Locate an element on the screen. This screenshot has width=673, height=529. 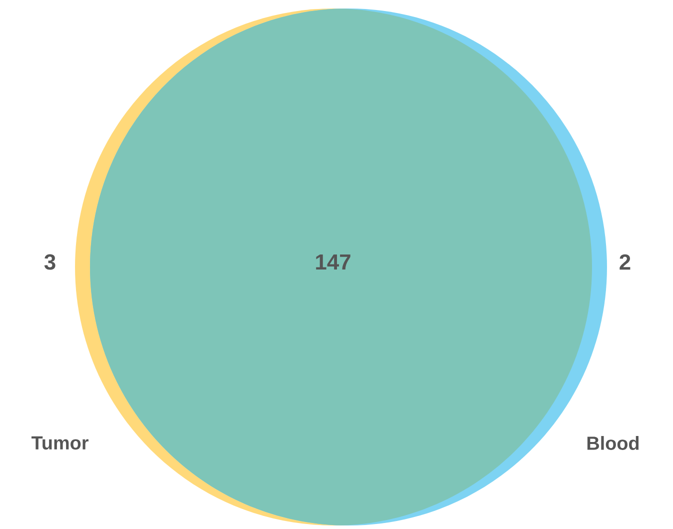
category-label: Blood is located at coordinates (613, 443).